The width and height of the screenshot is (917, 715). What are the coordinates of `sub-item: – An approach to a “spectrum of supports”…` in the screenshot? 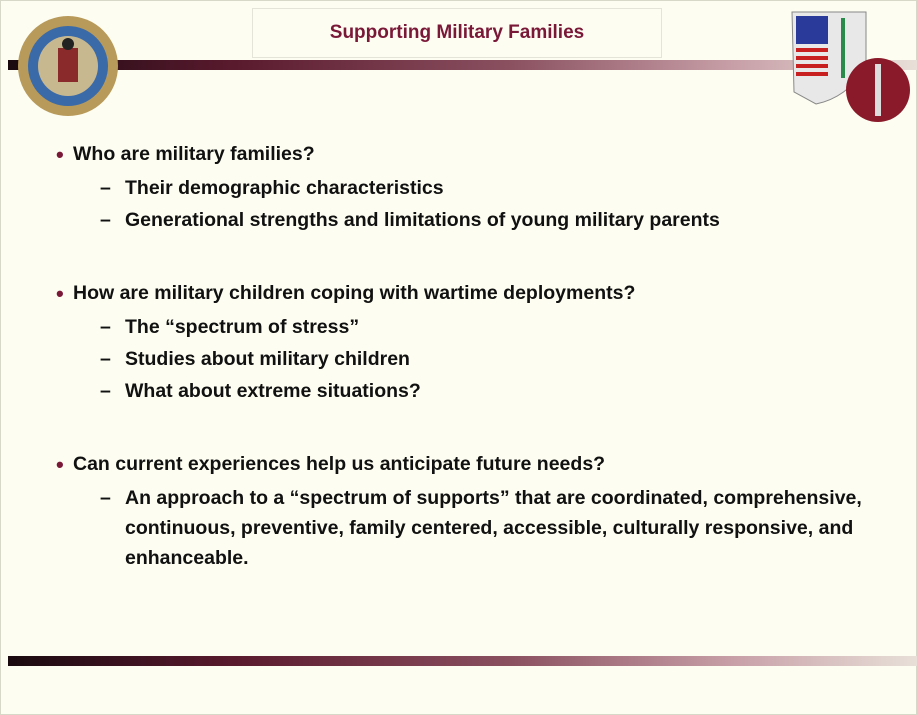 It's located at (471, 528).